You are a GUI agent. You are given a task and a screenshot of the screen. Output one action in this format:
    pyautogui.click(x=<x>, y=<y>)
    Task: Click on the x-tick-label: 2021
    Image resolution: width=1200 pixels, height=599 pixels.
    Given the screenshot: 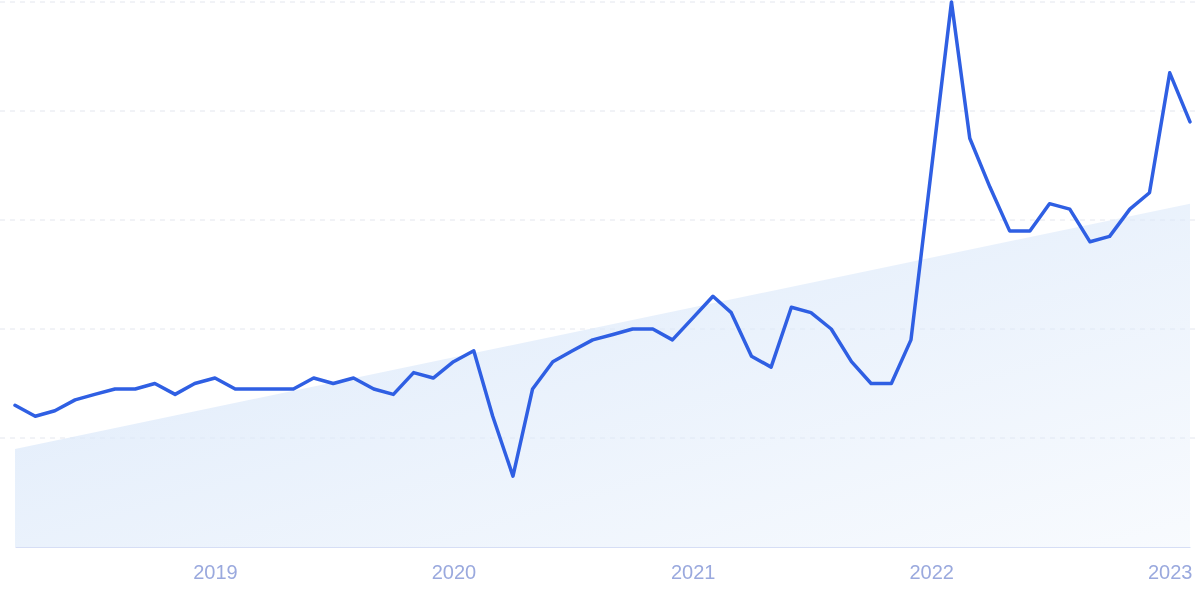 What is the action you would take?
    pyautogui.click(x=693, y=572)
    